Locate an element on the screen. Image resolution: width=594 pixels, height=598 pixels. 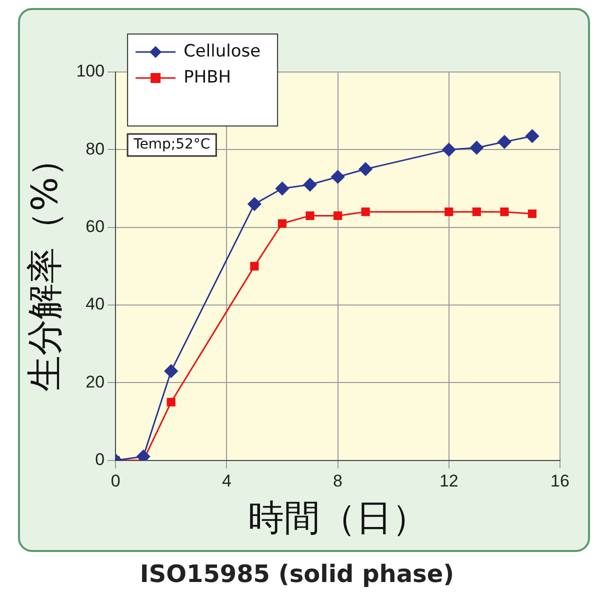
text: ISO15985 (solid phase) is located at coordinates (297, 574).